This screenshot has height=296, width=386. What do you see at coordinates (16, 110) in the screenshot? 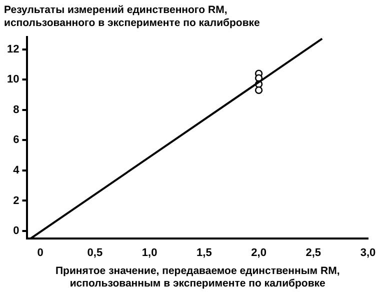
I see `y-tick-label: 8` at bounding box center [16, 110].